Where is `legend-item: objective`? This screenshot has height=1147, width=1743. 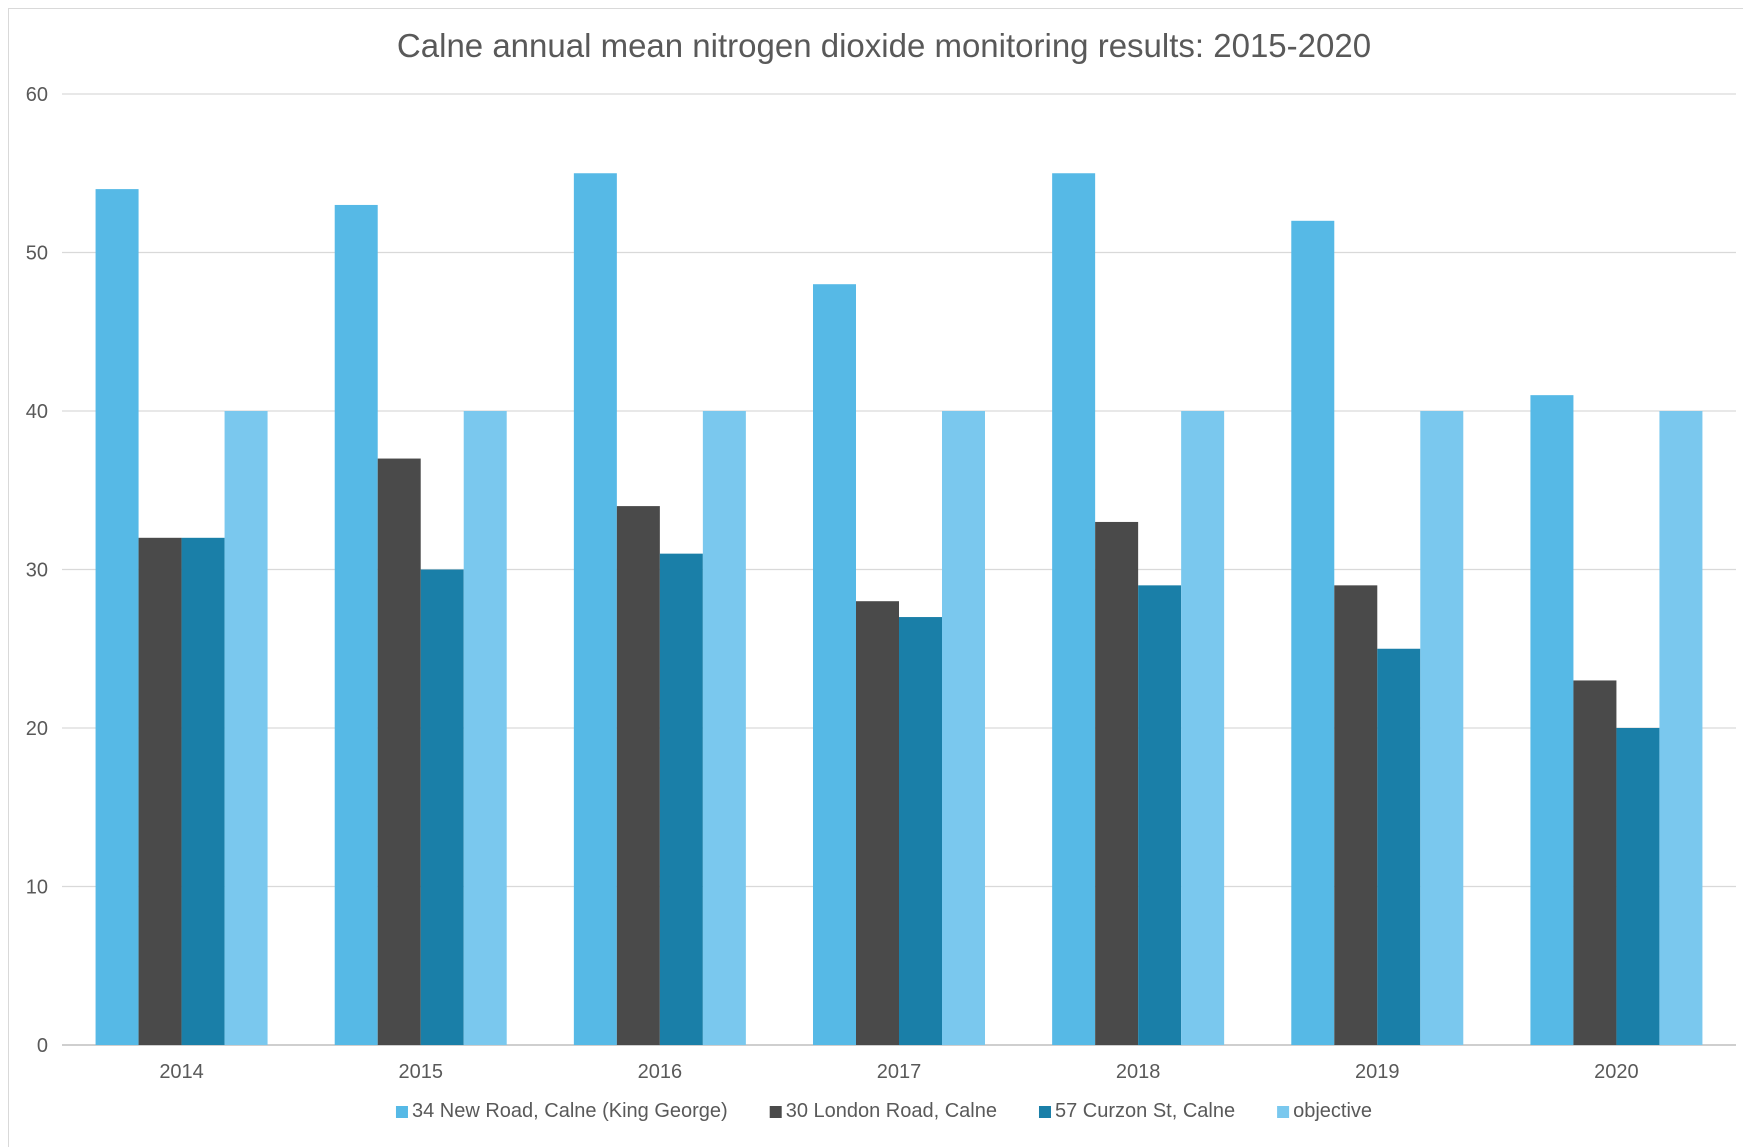 legend-item: objective is located at coordinates (1324, 1111).